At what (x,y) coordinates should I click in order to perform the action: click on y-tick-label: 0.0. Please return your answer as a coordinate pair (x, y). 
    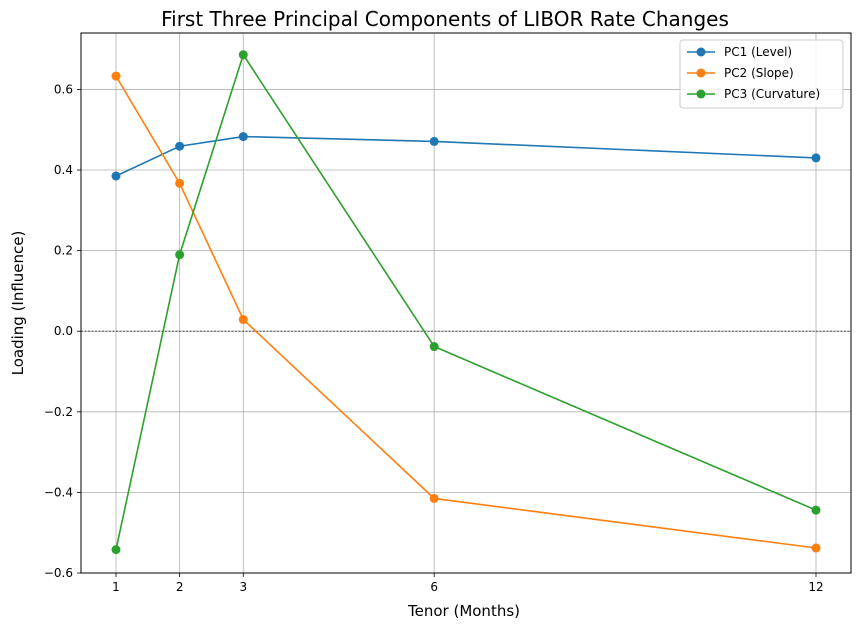
    Looking at the image, I should click on (63, 331).